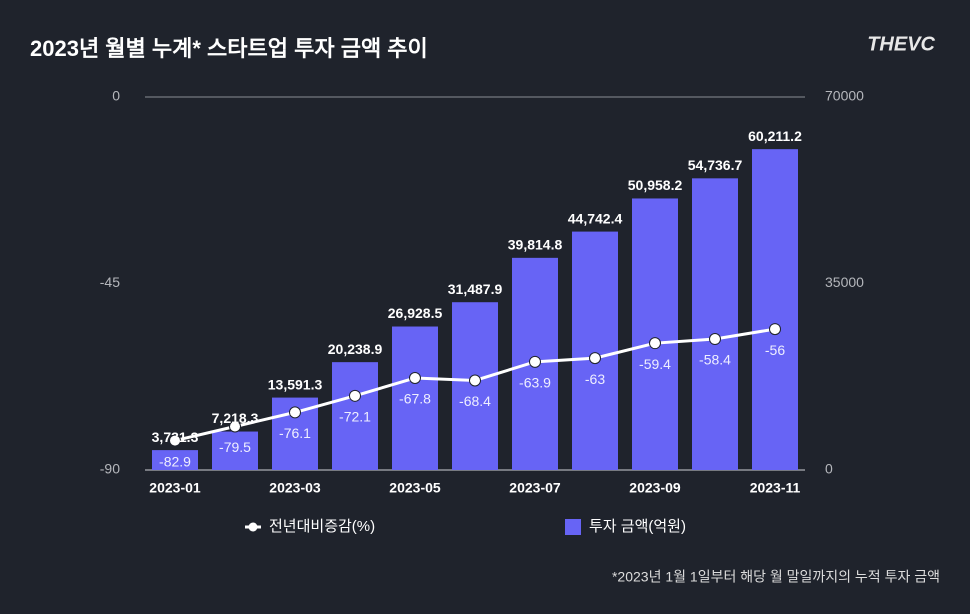  What do you see at coordinates (355, 349) in the screenshot?
I see `bar-value-label: 20,238.9` at bounding box center [355, 349].